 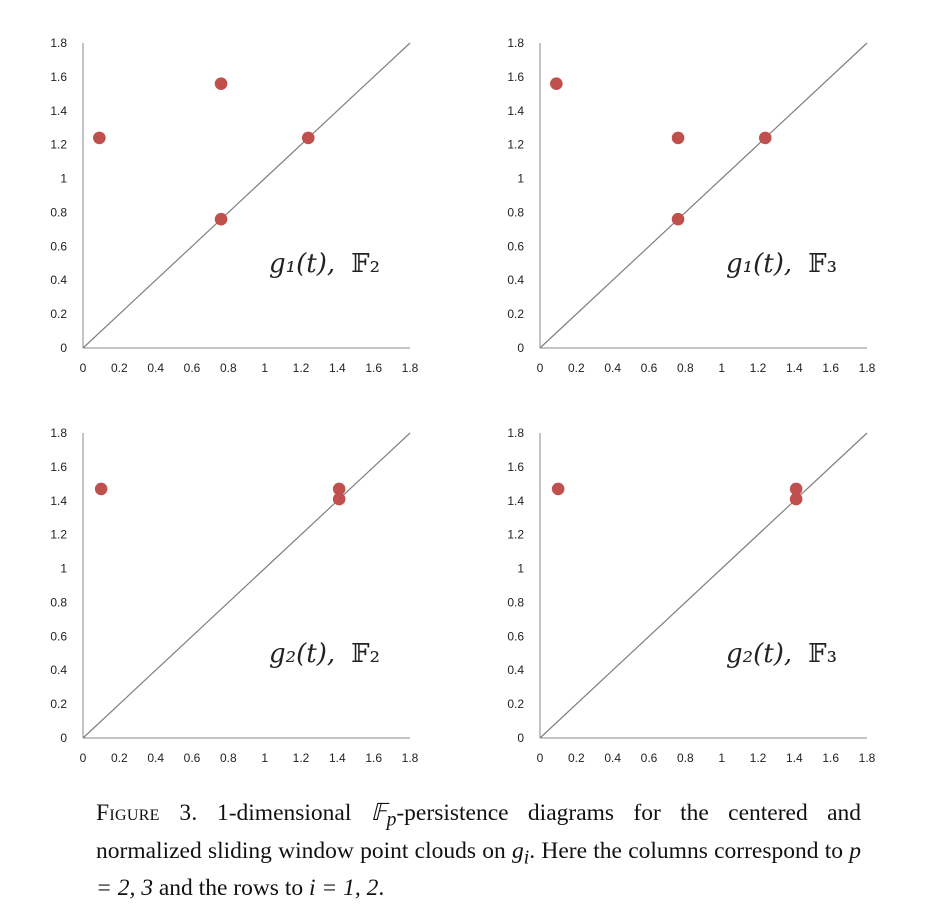 I want to click on caption-text-1: 1-dimensional, so click(x=284, y=813).